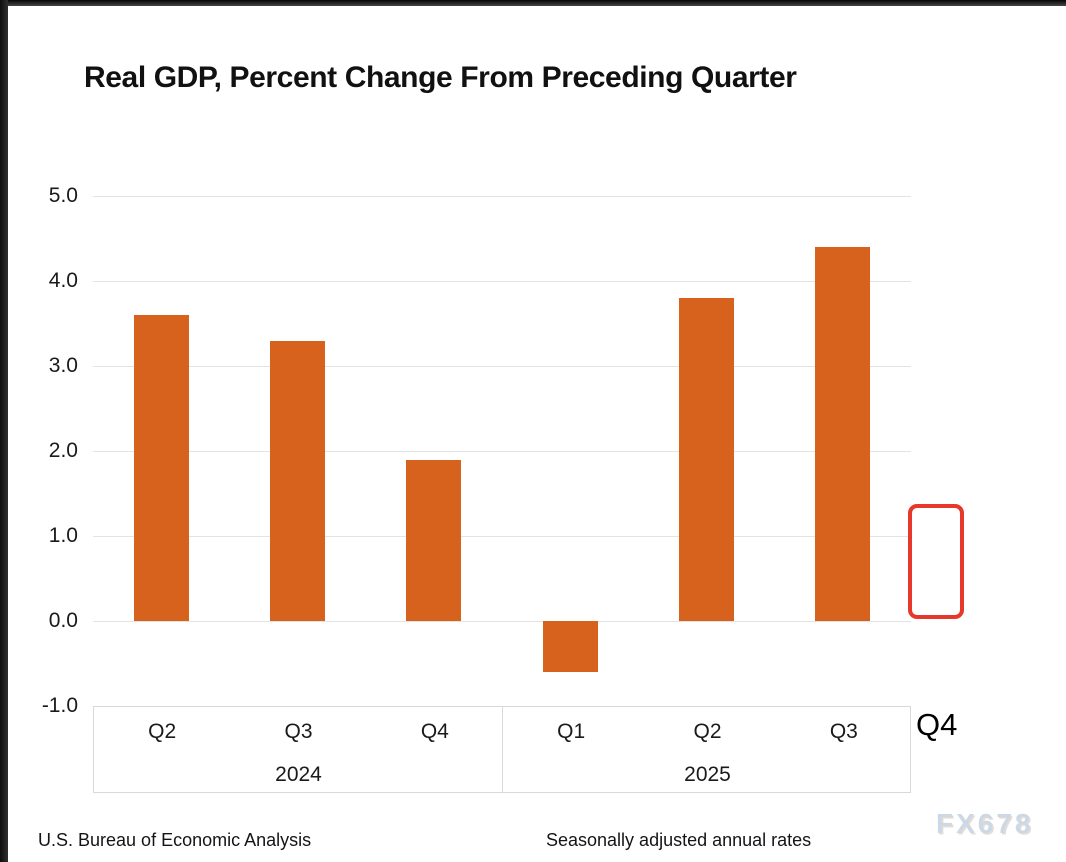  I want to click on gridline-2.0, so click(502, 451).